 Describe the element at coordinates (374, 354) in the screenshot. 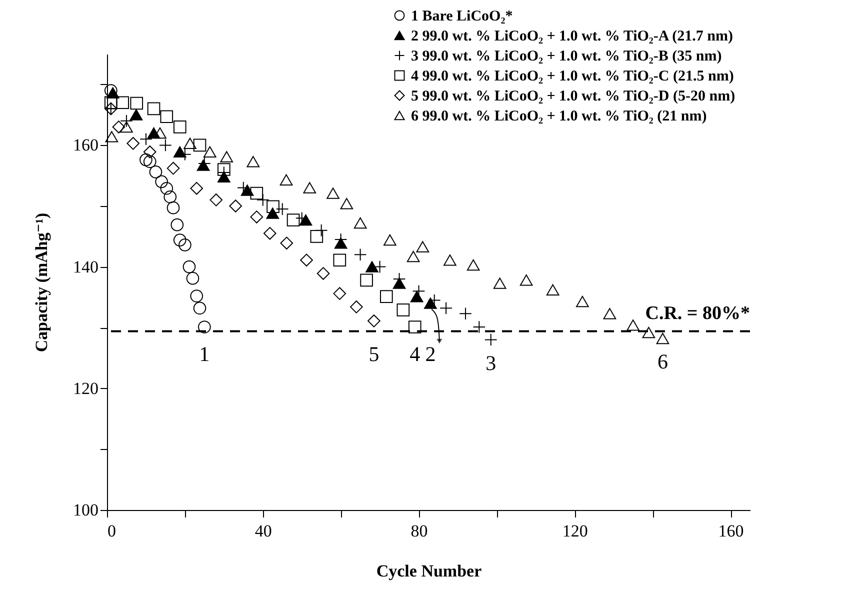

I see `annotation: 5` at that location.